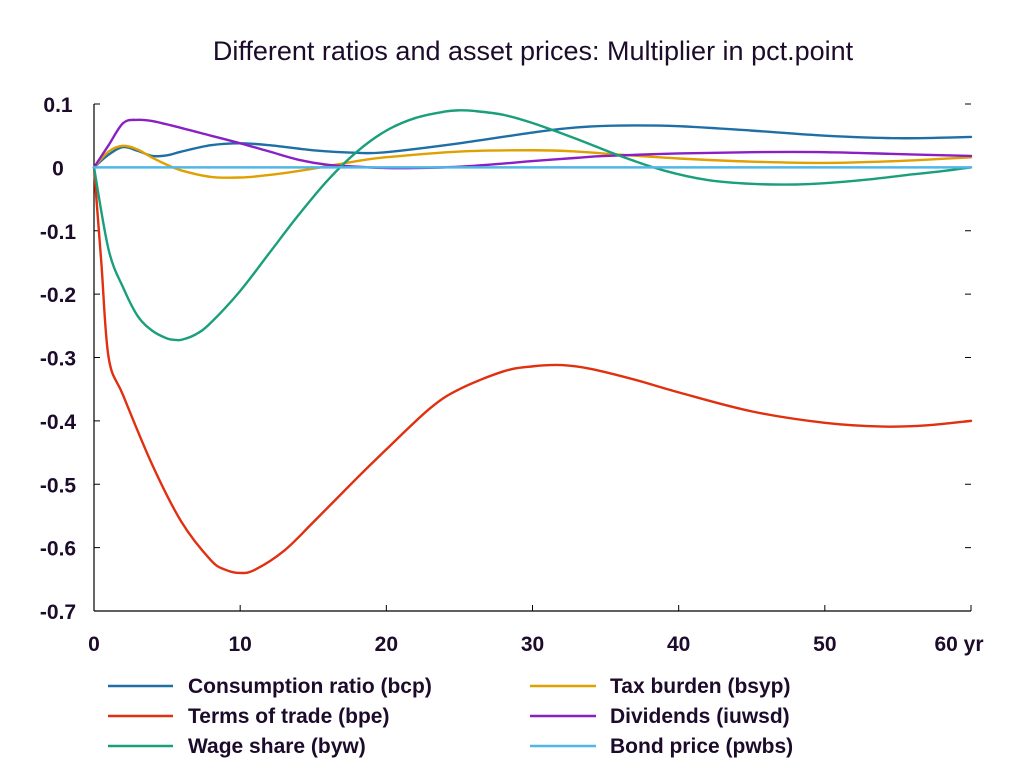 Image resolution: width=1024 pixels, height=778 pixels. I want to click on x-tick-label: 10, so click(239, 644).